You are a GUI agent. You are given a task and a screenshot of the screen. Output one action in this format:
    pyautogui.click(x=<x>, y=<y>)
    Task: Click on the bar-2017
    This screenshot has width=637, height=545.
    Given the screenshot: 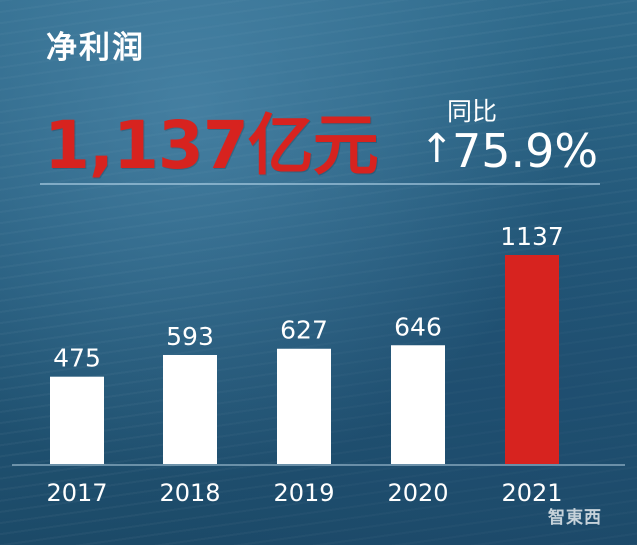 What is the action you would take?
    pyautogui.click(x=77, y=420)
    